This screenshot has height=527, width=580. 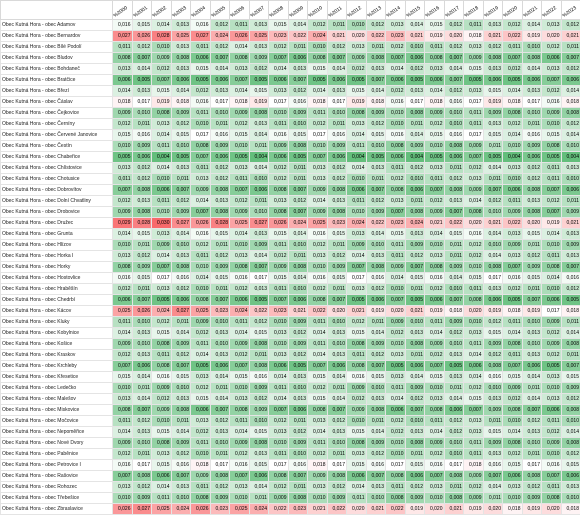 I want to click on corner-cell, so click(x=56, y=10).